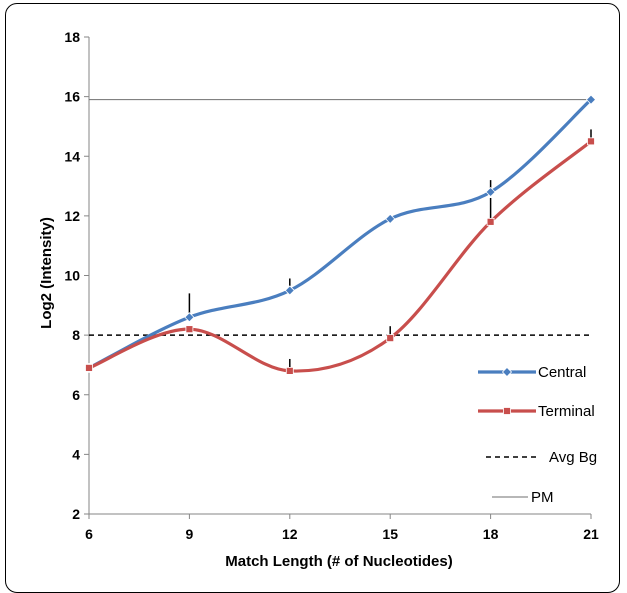 This screenshot has height=593, width=627. I want to click on y-tick-label: 2, so click(76, 514).